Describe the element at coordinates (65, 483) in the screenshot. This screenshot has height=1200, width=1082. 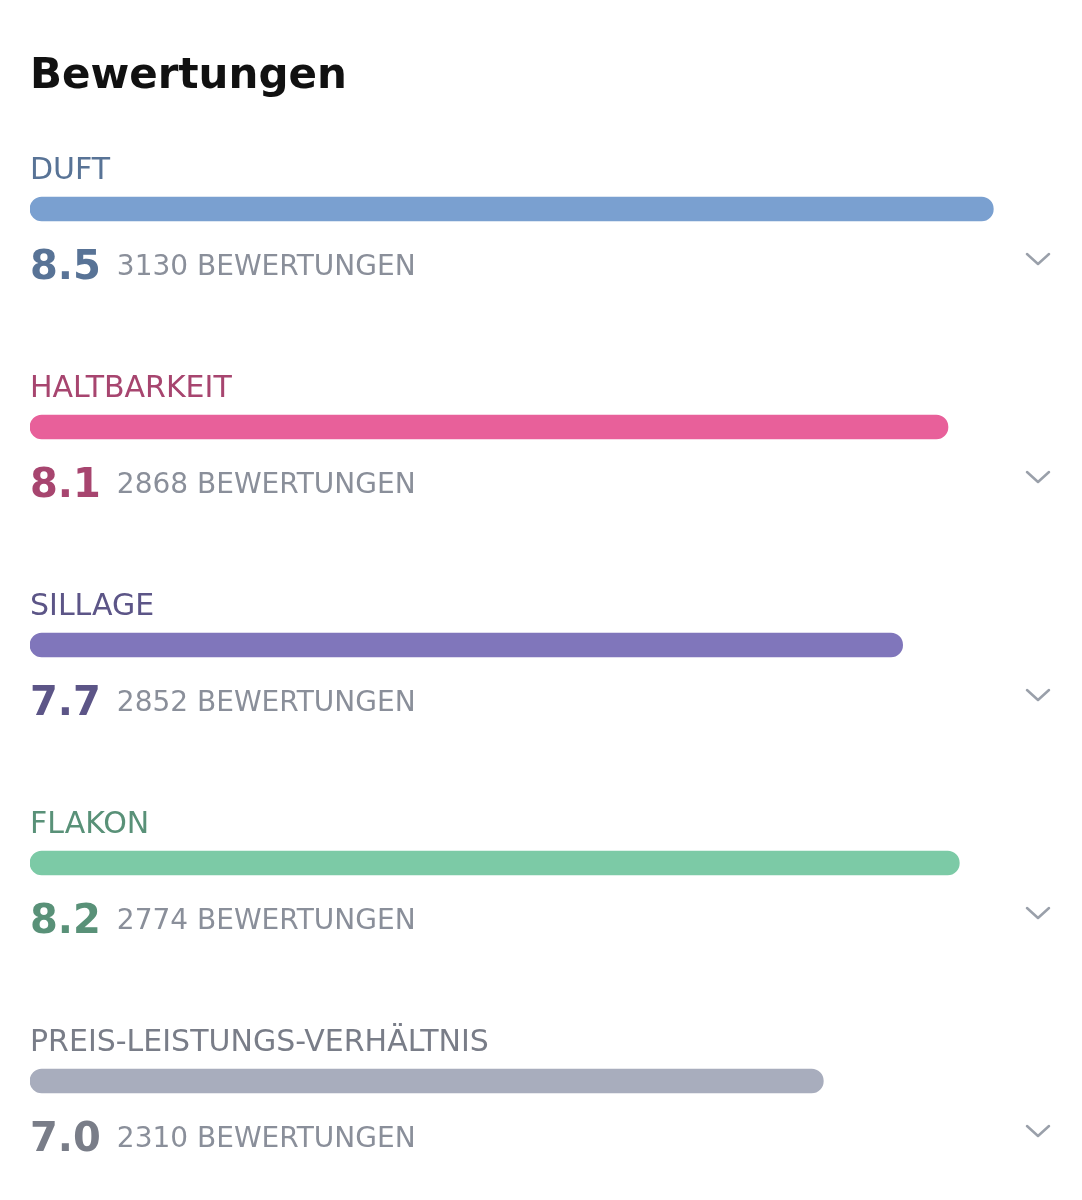
I see `data-label: 8.1` at that location.